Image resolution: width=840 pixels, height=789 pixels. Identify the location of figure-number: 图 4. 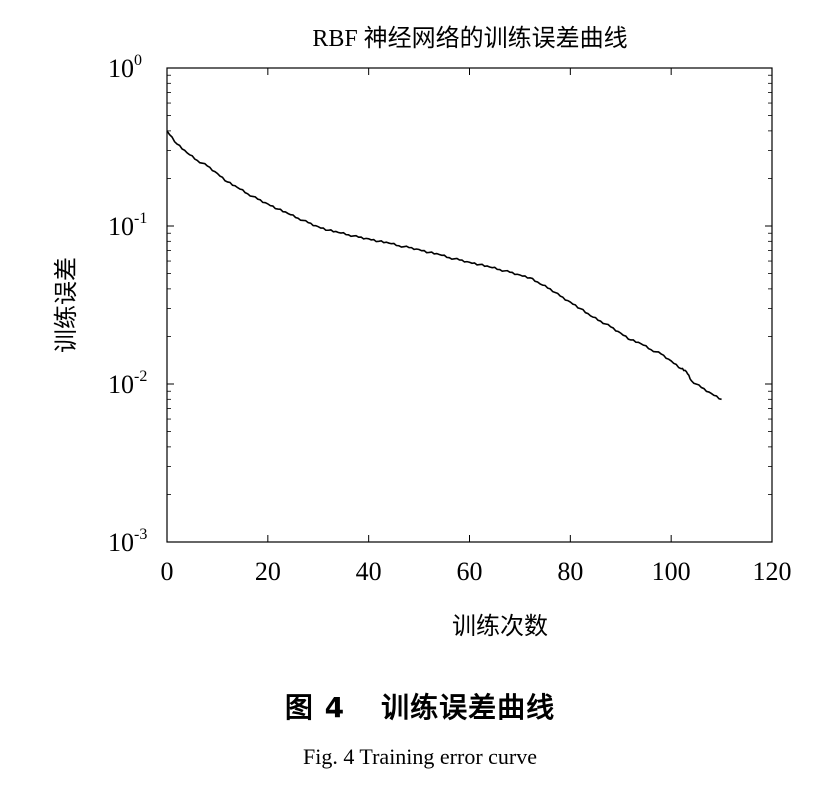
(315, 707).